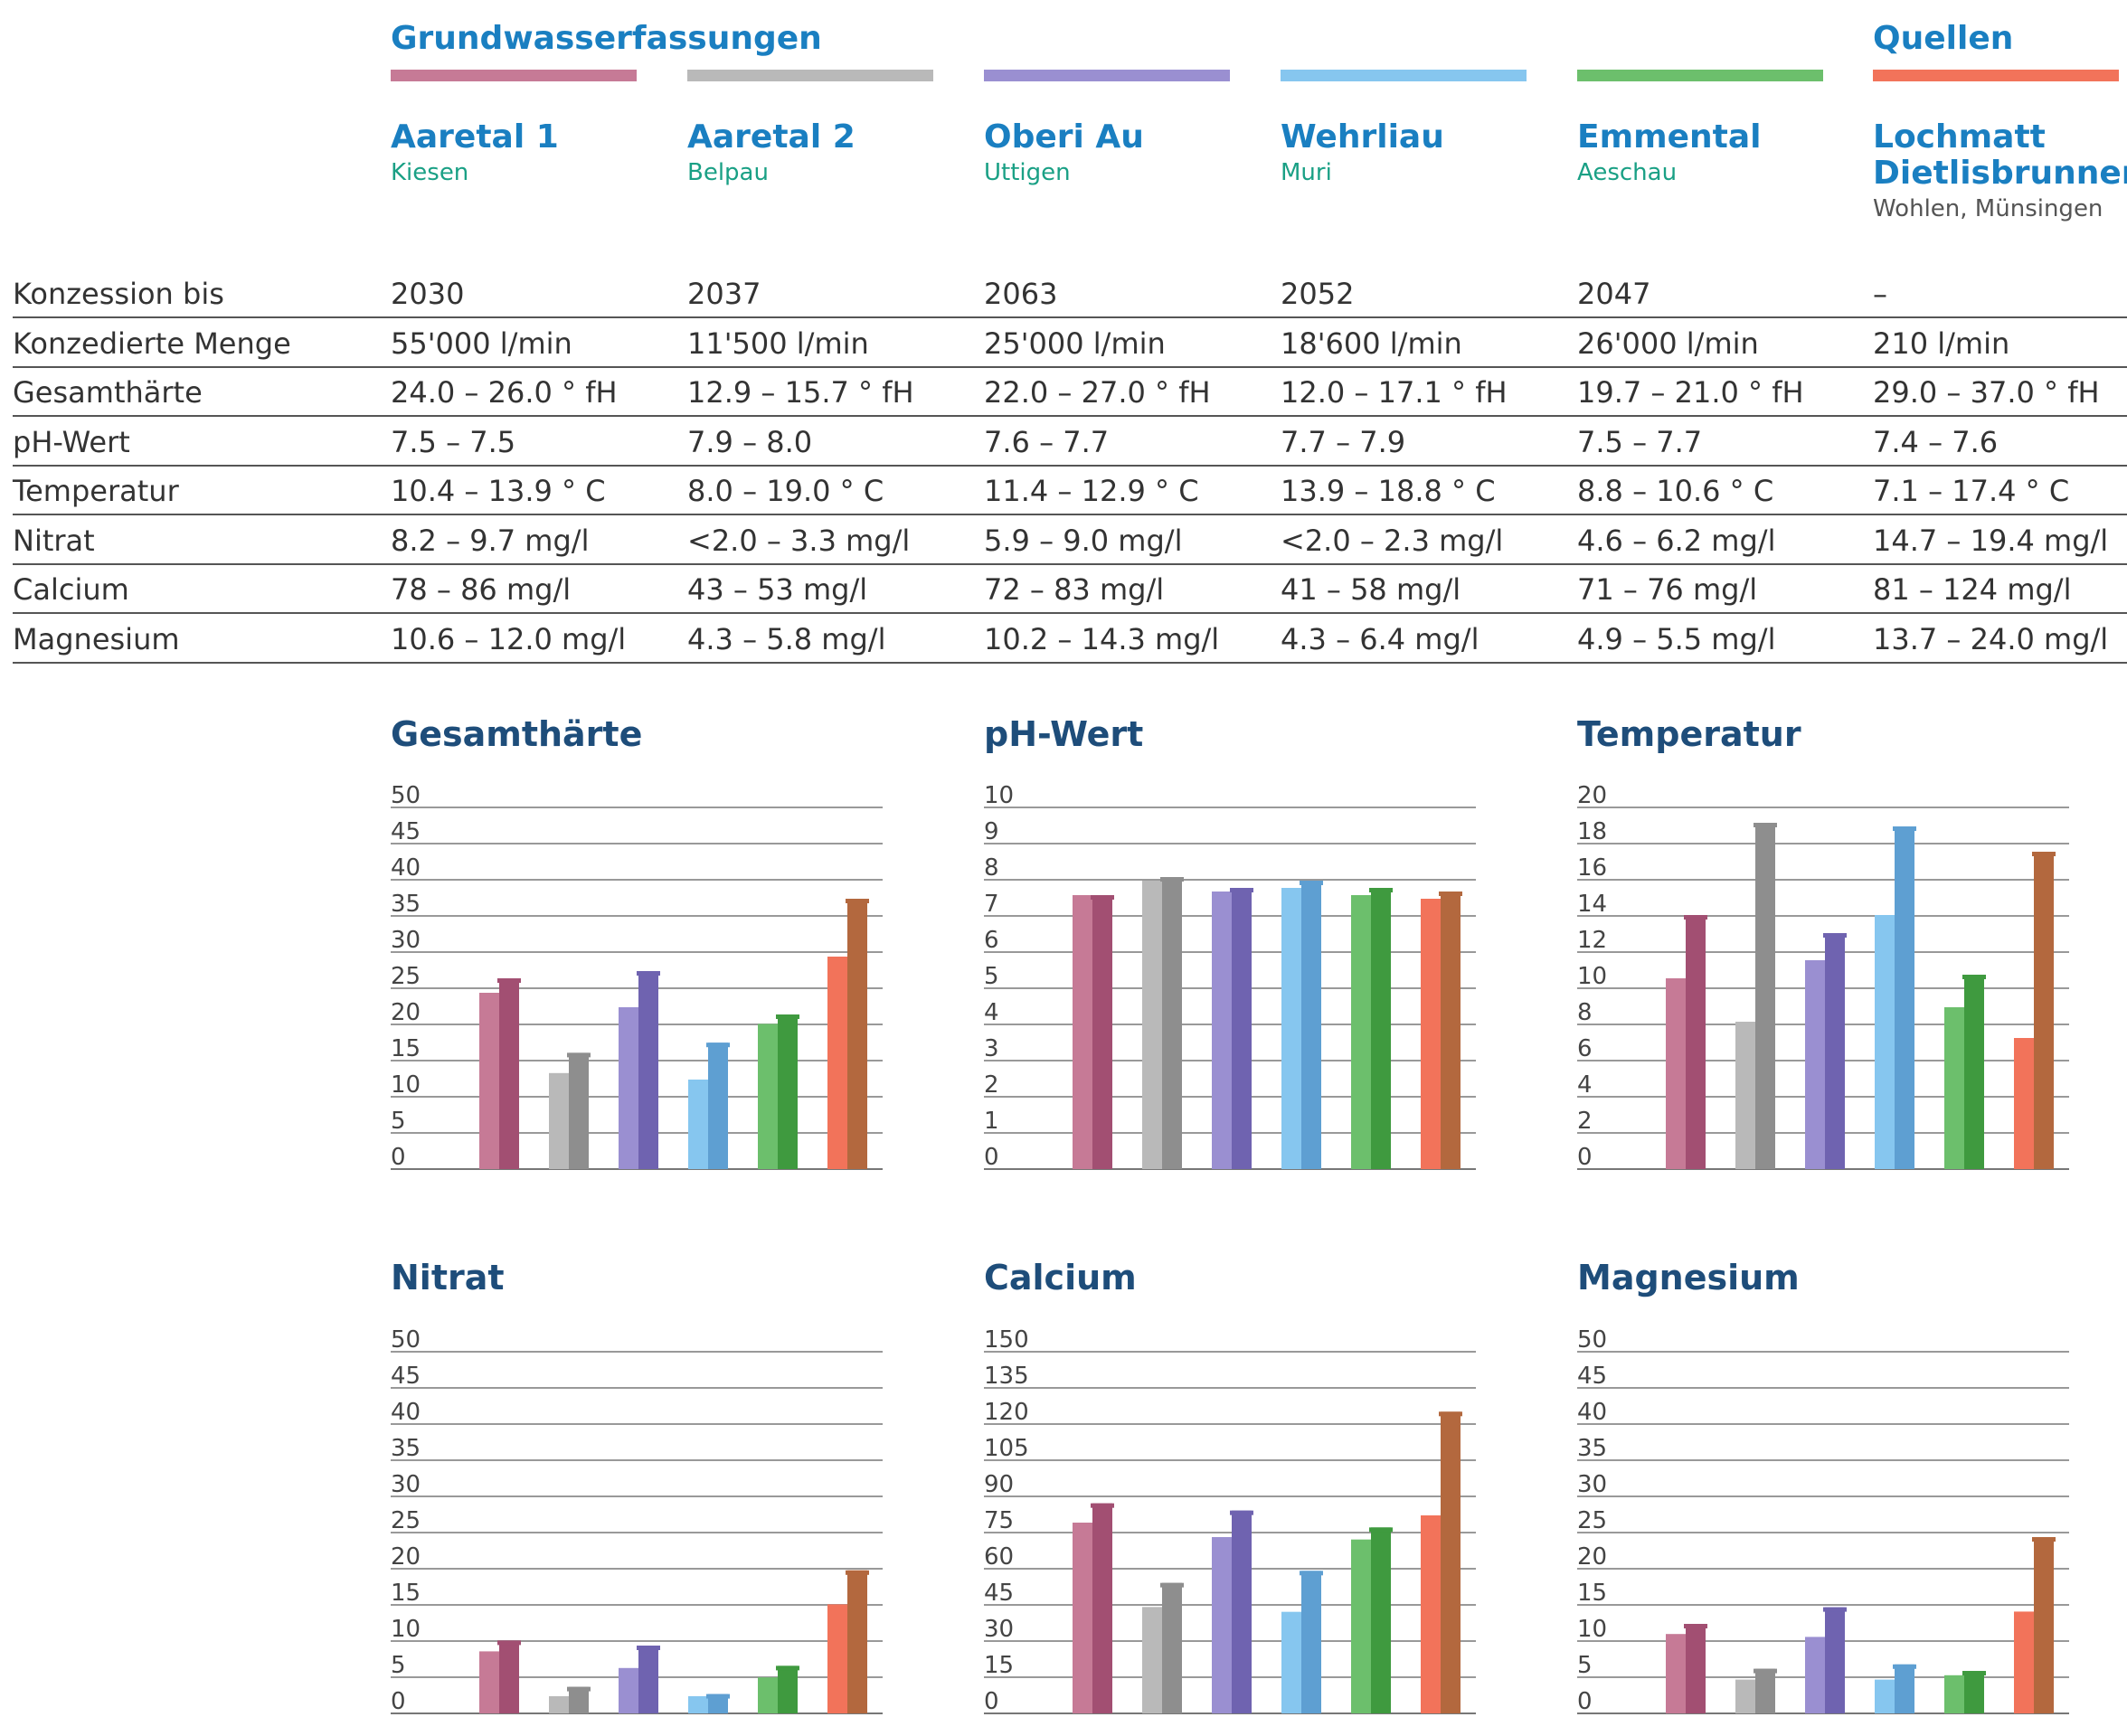 The height and width of the screenshot is (1736, 2127). I want to click on table-cell: 22.0 – 27.0 ° fH, so click(1097, 393).